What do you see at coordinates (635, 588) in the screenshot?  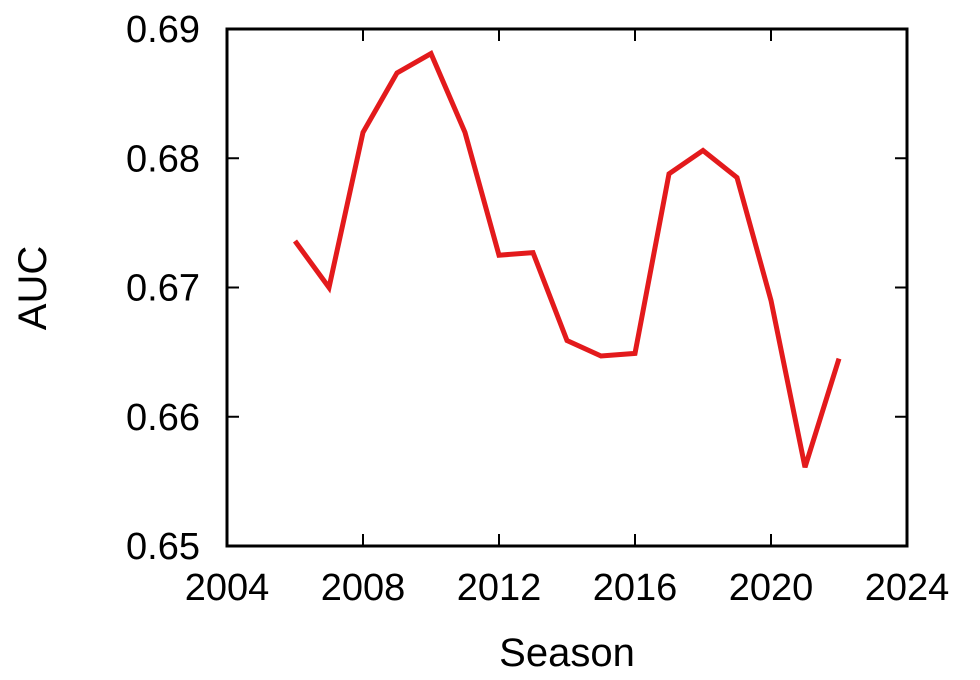 I see `x-tick-label: 2016` at bounding box center [635, 588].